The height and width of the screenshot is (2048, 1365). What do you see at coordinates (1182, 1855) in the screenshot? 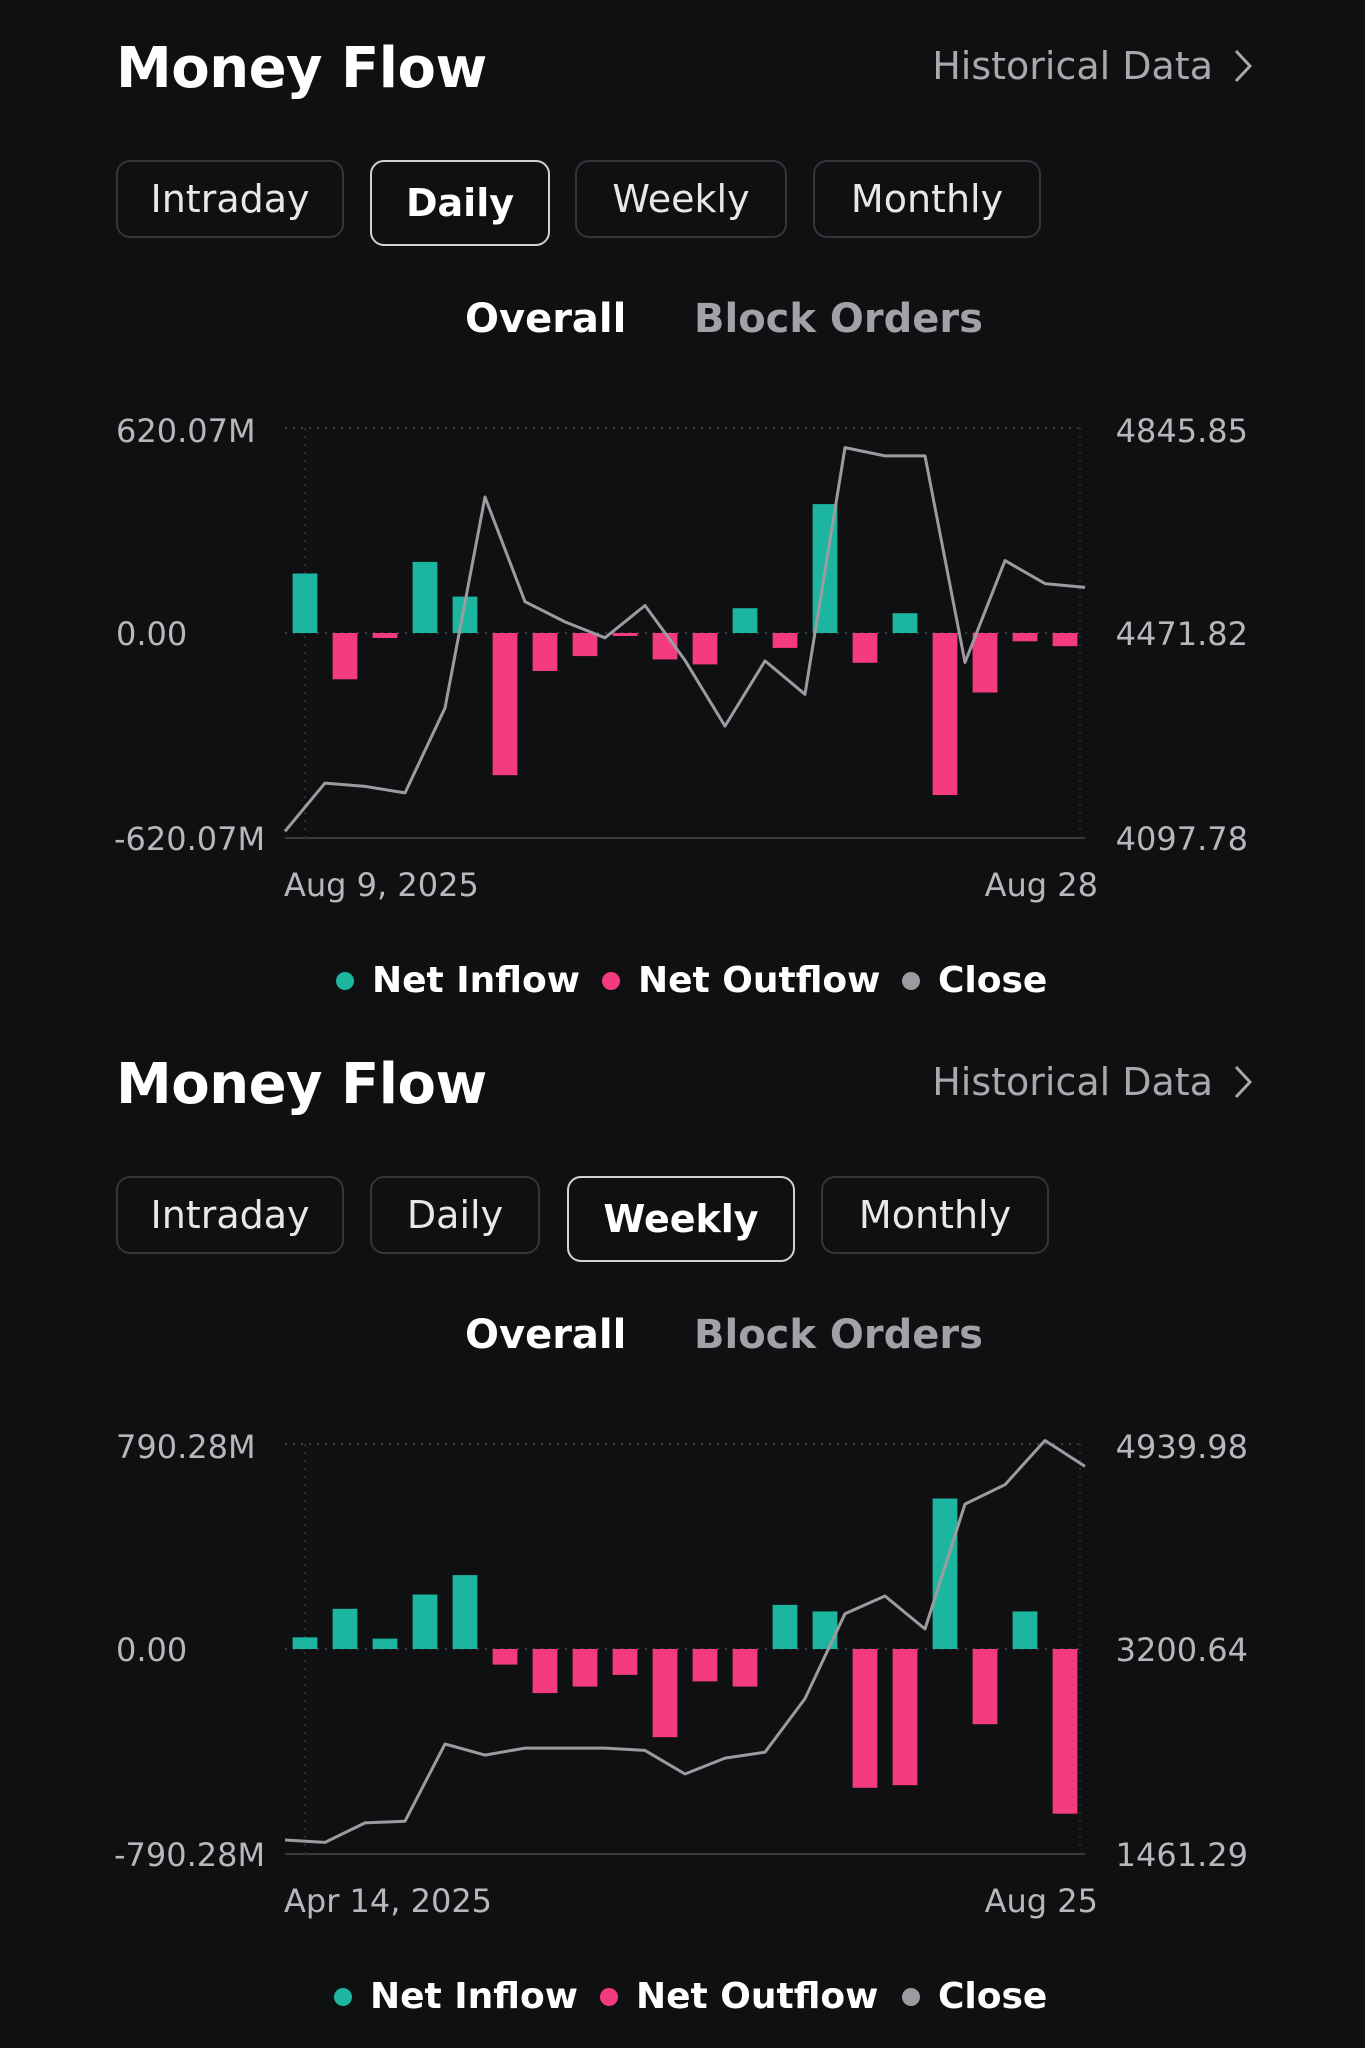
I see `y-right-tick-bottom: 1461.29` at bounding box center [1182, 1855].